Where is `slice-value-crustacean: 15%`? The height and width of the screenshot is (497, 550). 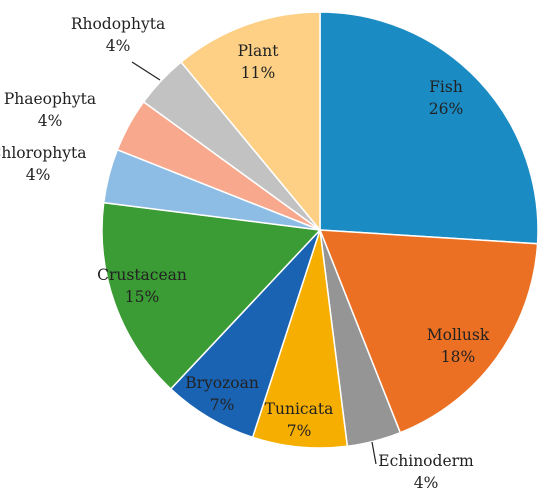 slice-value-crustacean: 15% is located at coordinates (142, 297).